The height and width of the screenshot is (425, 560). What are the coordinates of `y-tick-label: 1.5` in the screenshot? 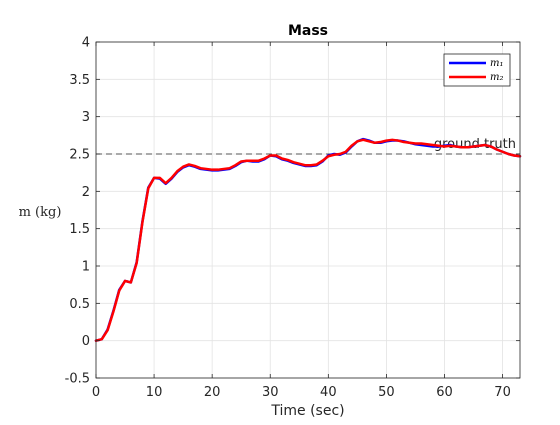 It's located at (79, 229).